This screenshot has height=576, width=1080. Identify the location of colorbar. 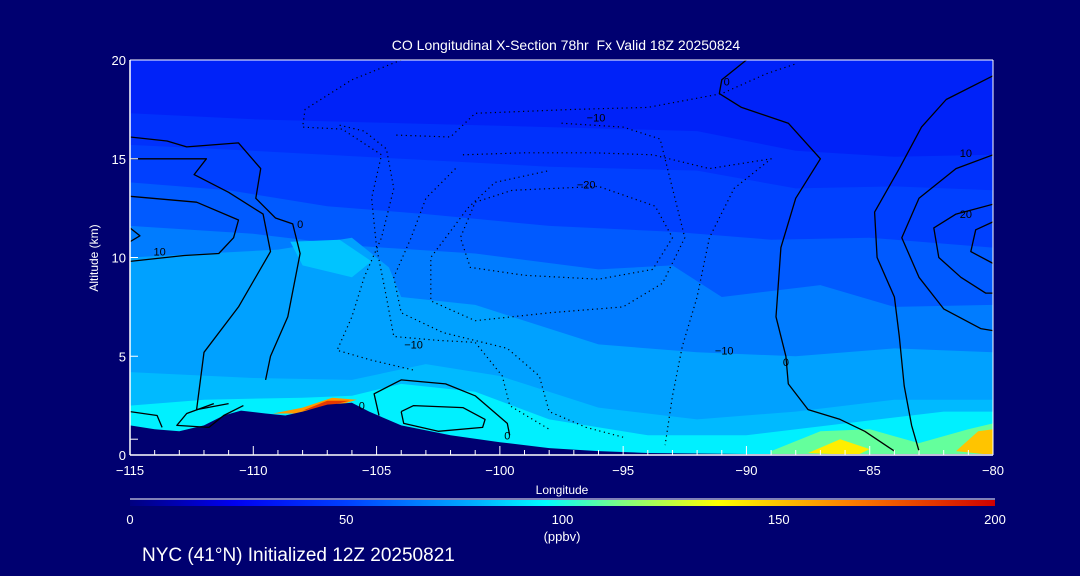
(562, 503).